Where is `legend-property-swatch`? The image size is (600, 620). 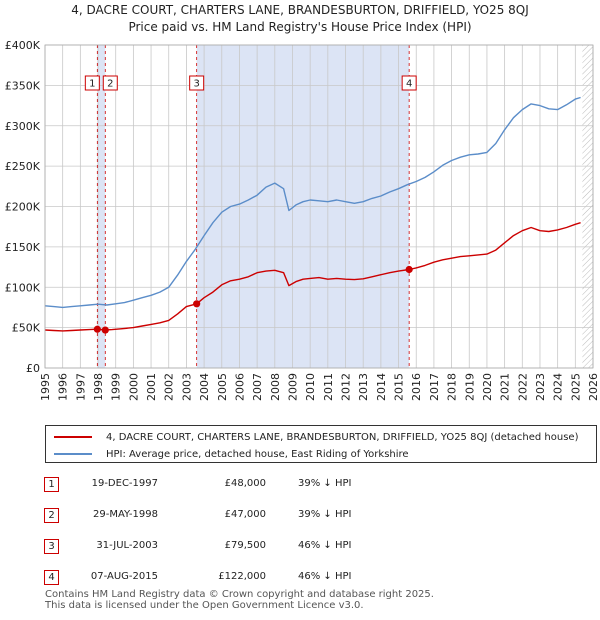 legend-property-swatch is located at coordinates (73, 437).